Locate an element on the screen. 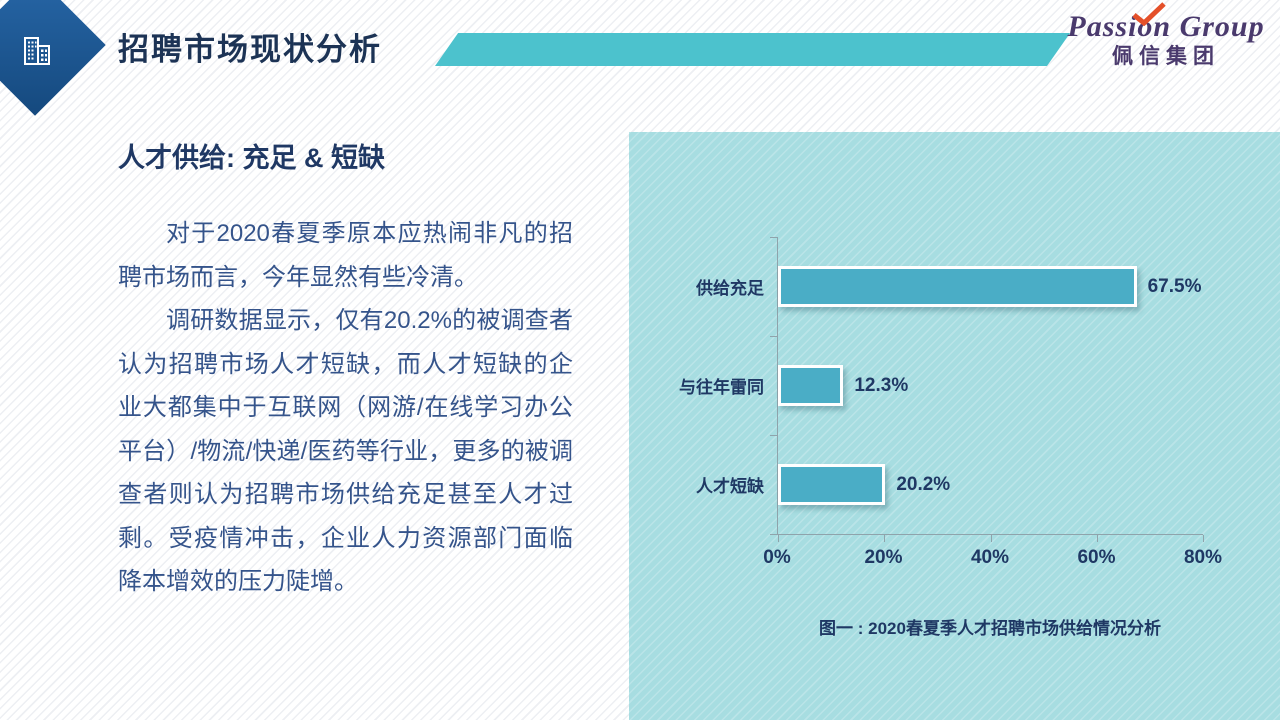 The image size is (1280, 720). category-label: 供给充足 is located at coordinates (730, 288).